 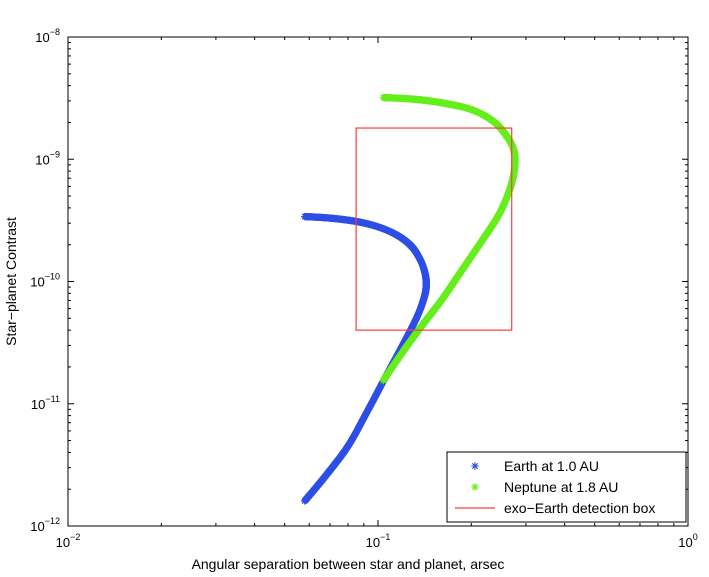 What do you see at coordinates (378, 541) in the screenshot?
I see `x-tick-label: 10⁻¹` at bounding box center [378, 541].